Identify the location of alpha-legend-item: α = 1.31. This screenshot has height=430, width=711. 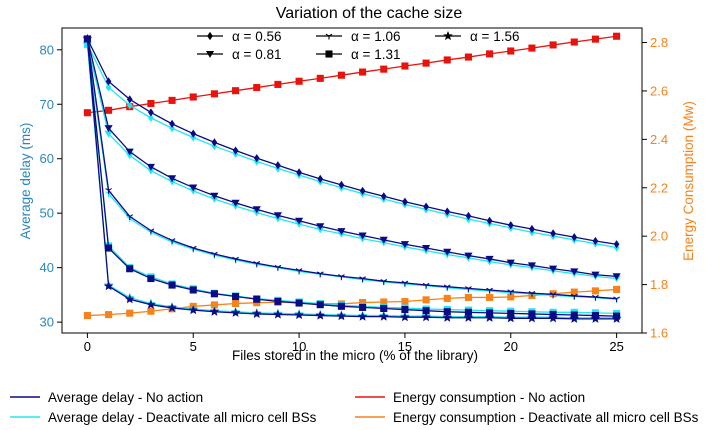
(358, 54).